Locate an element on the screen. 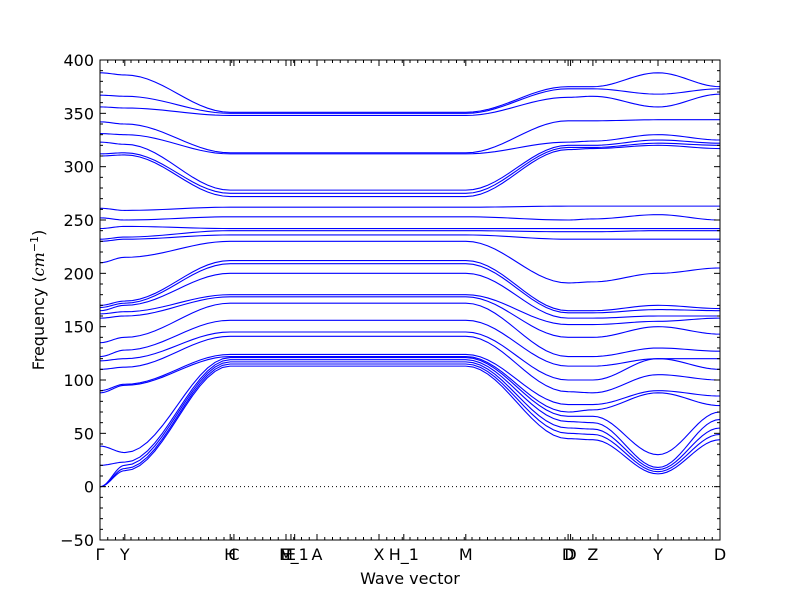 Image resolution: width=800 pixels, height=600 pixels. y-tick-label: 150 is located at coordinates (78, 327).